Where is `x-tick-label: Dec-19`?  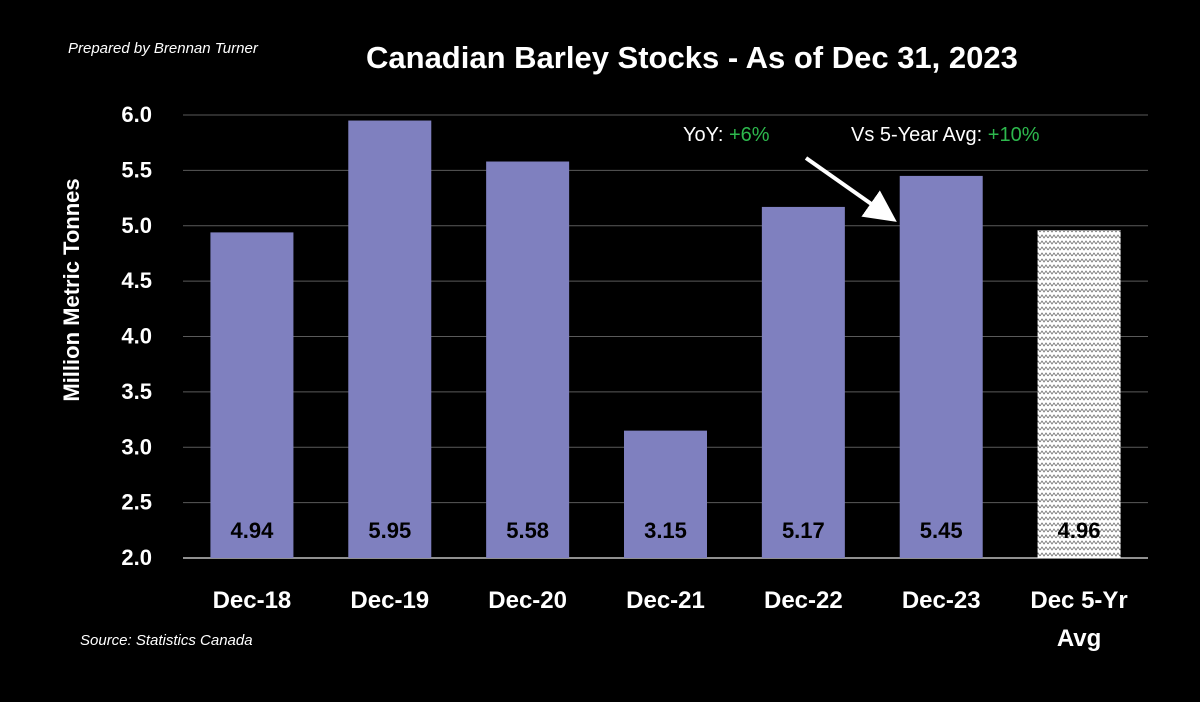
x-tick-label: Dec-19 is located at coordinates (389, 600).